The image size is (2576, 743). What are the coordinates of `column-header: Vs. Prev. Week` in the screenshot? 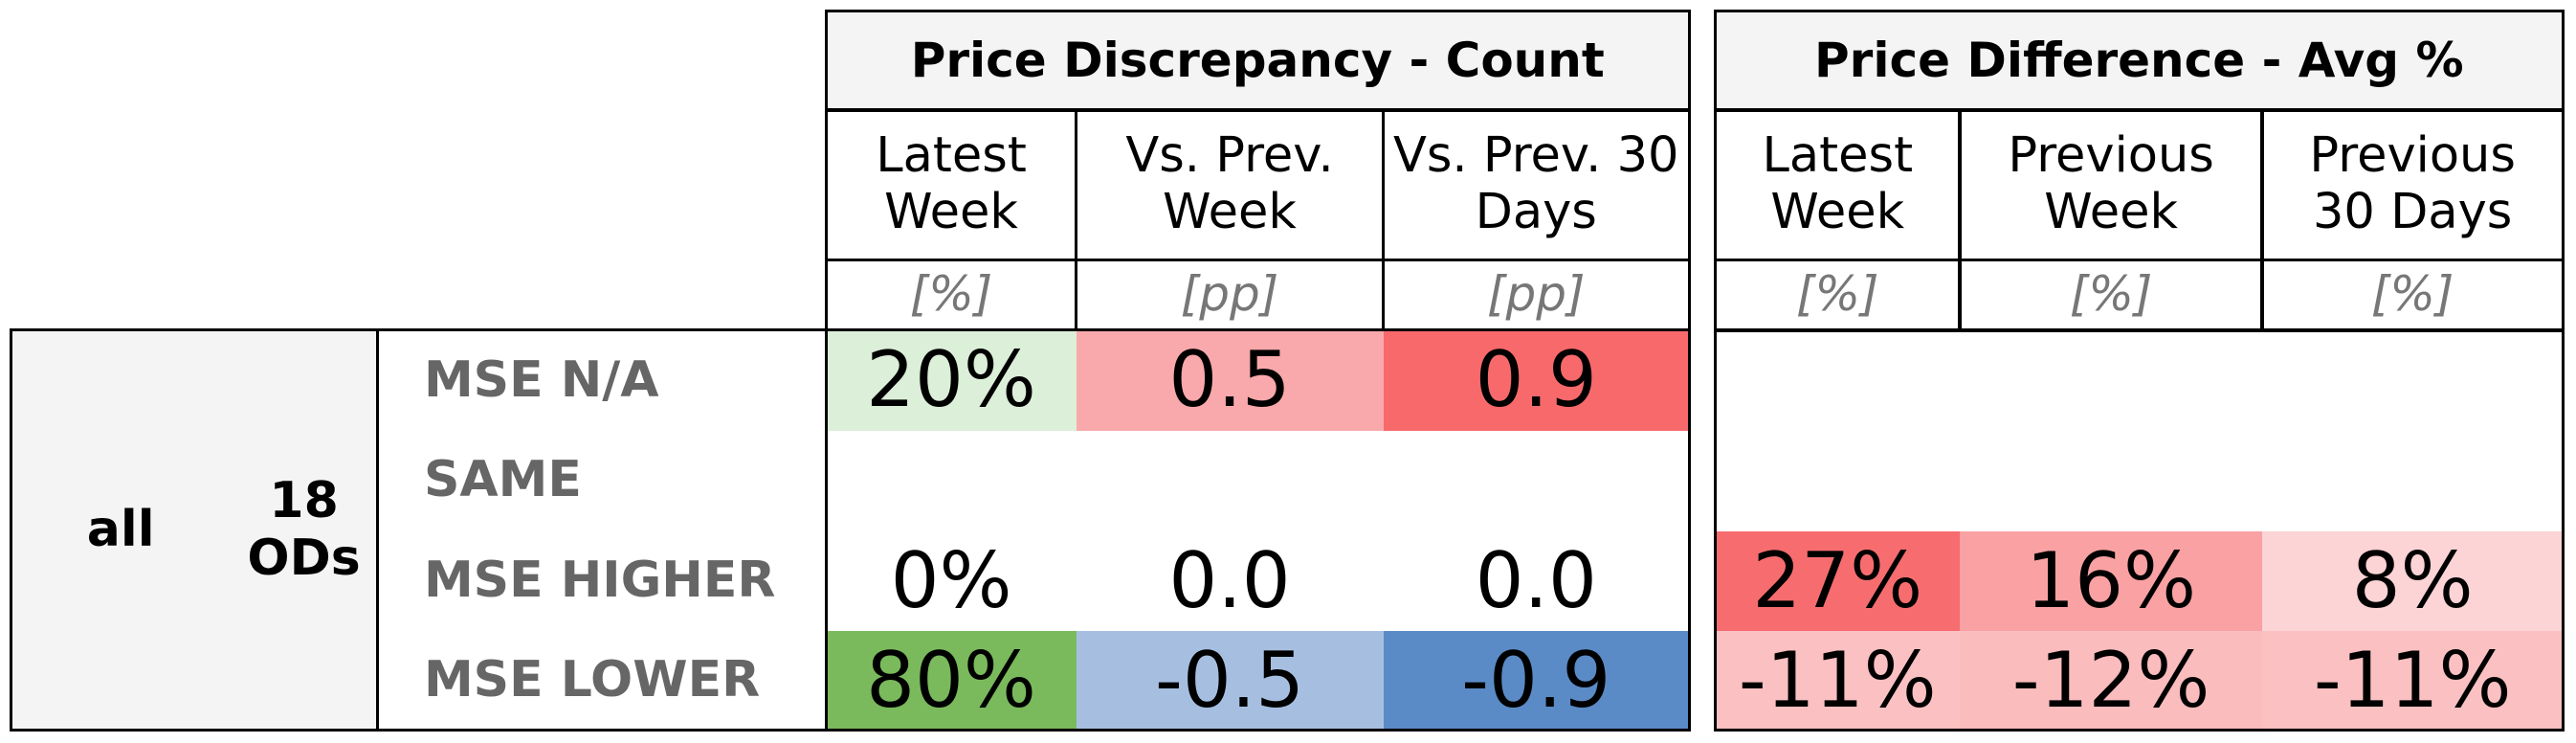 It's located at (1229, 184).